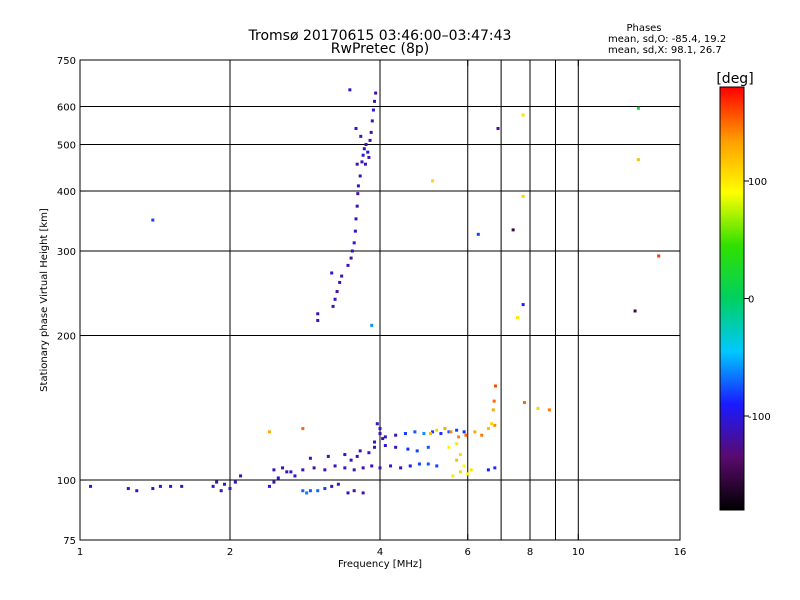  Describe the element at coordinates (757, 300) in the screenshot. I see `colorbar-ticks: 100 0 -100` at that location.